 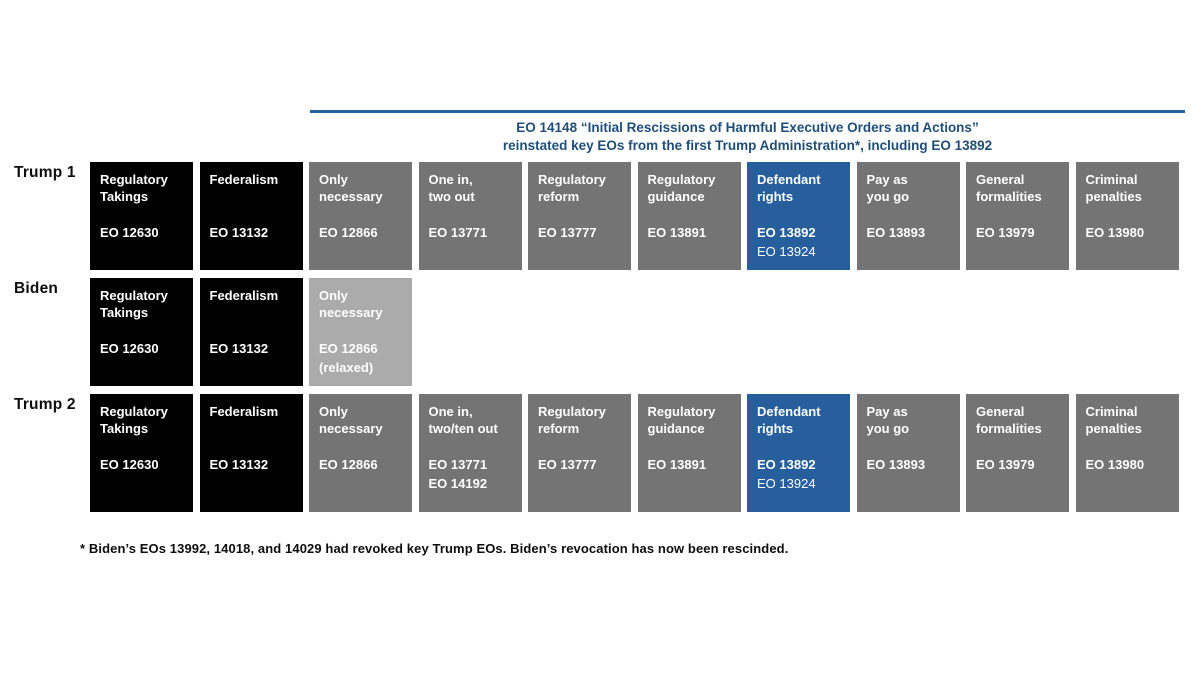 I want to click on eo-box: One in, two/ten out EO 13771 EO 14192, so click(x=470, y=453).